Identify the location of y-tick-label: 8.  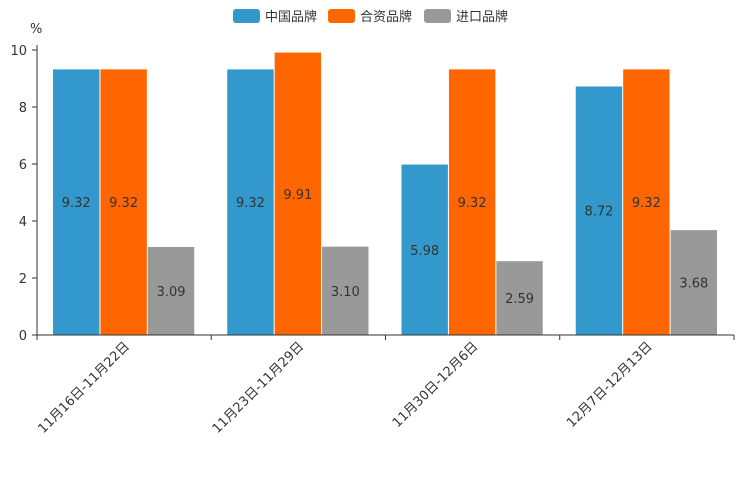
(23, 108).